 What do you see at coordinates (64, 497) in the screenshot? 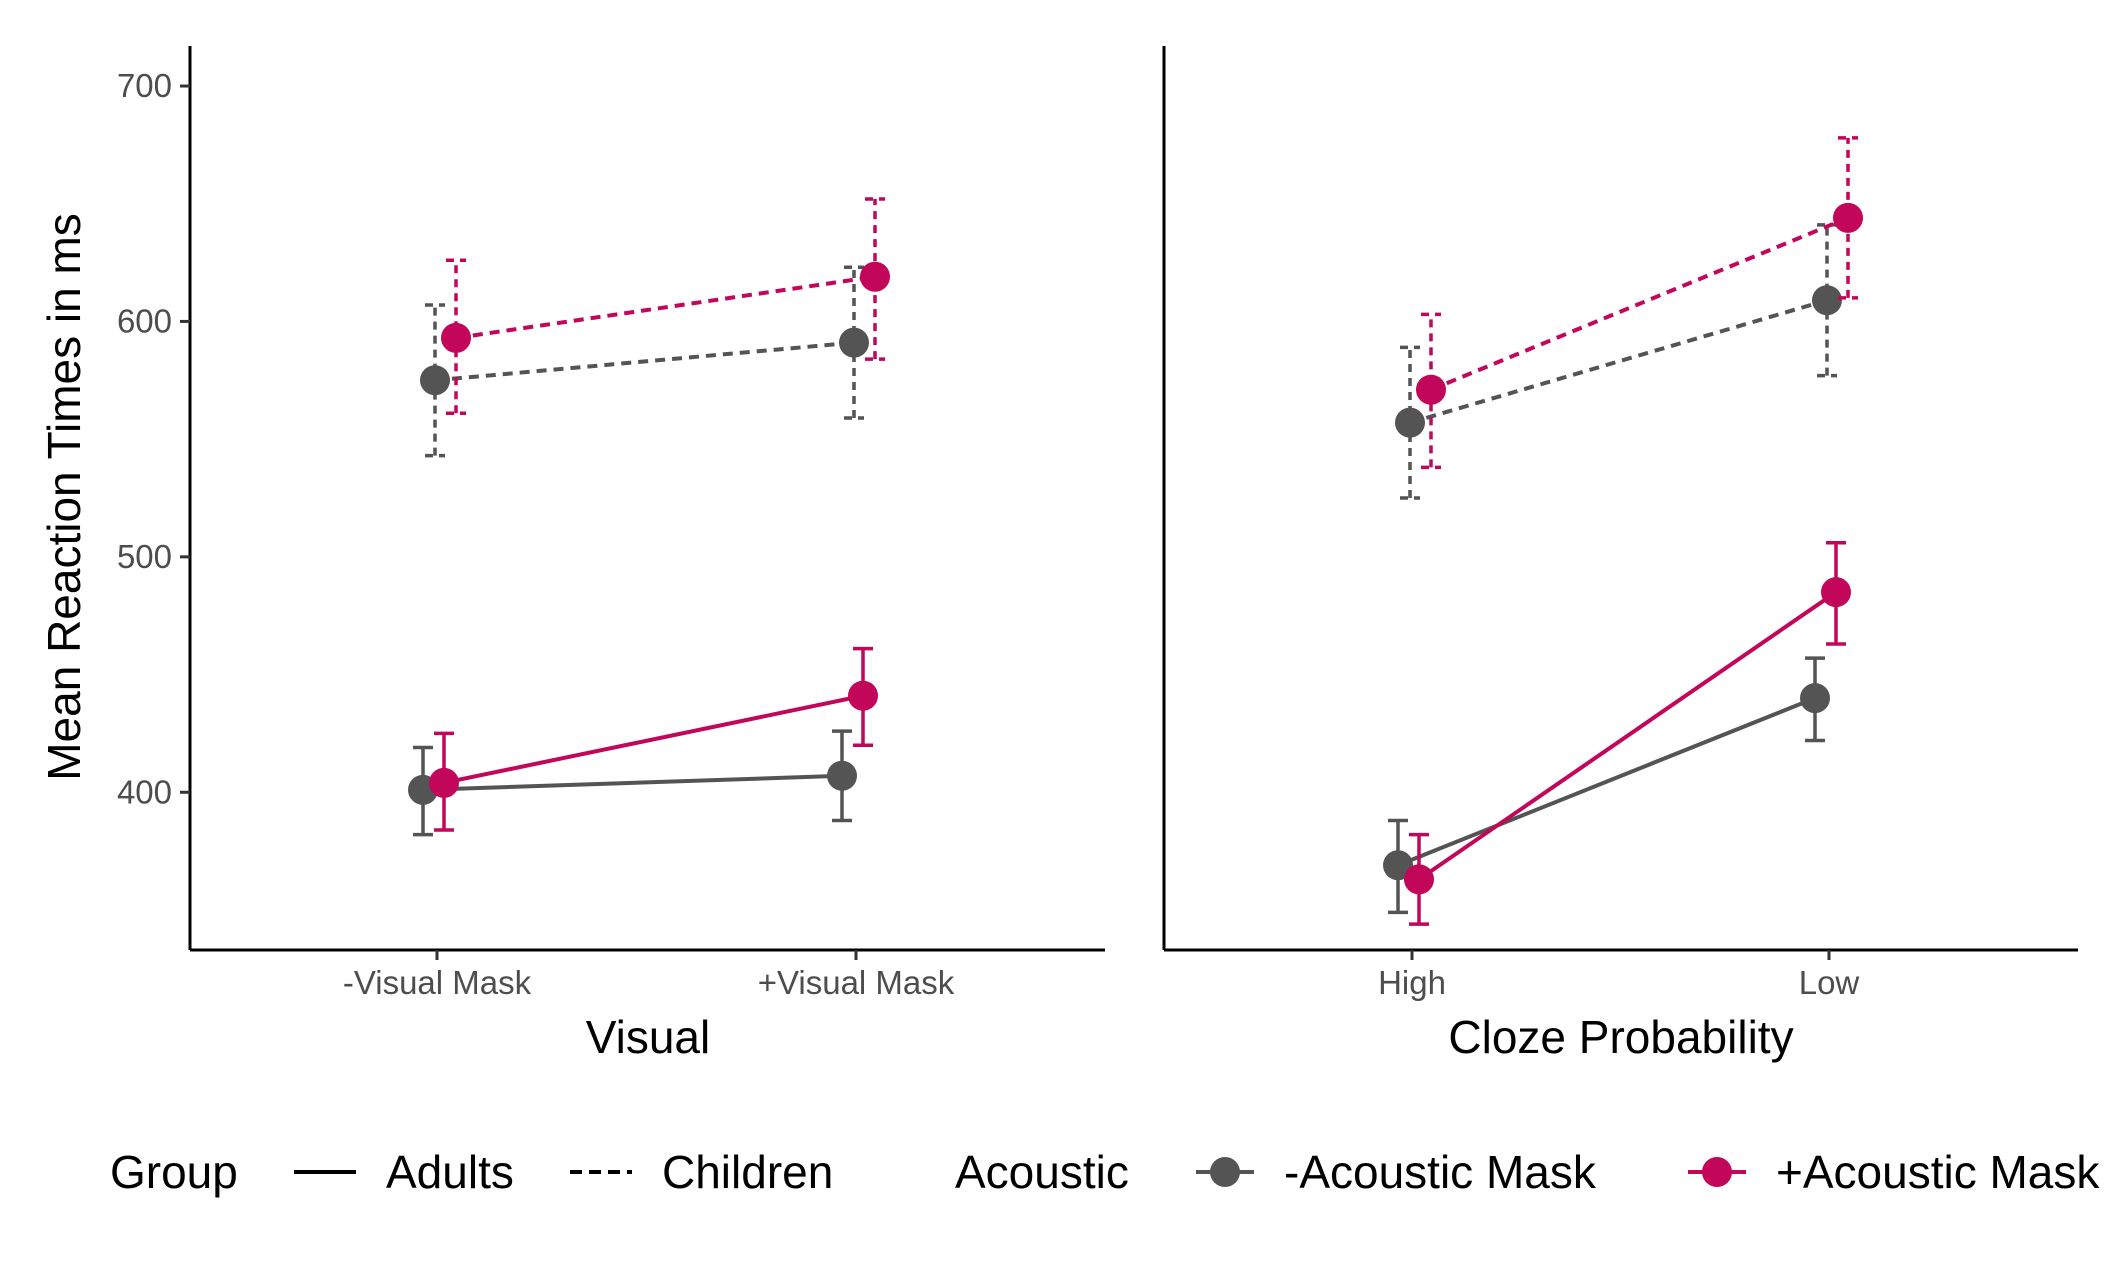
I see `y-axis-title: Mean Reaction Times in ms` at bounding box center [64, 497].